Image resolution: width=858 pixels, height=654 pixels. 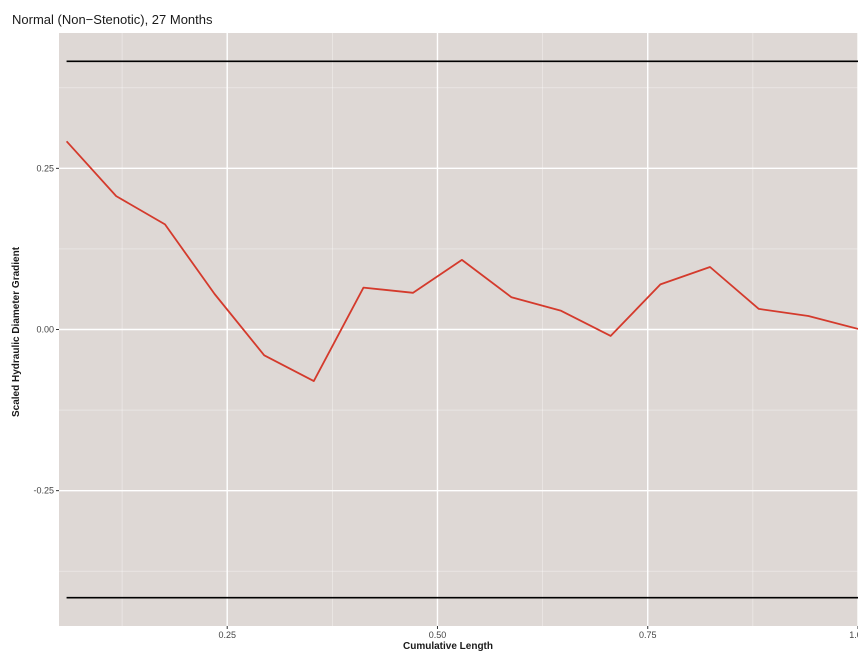 I want to click on x-tick-label: 0.75, so click(x=648, y=635).